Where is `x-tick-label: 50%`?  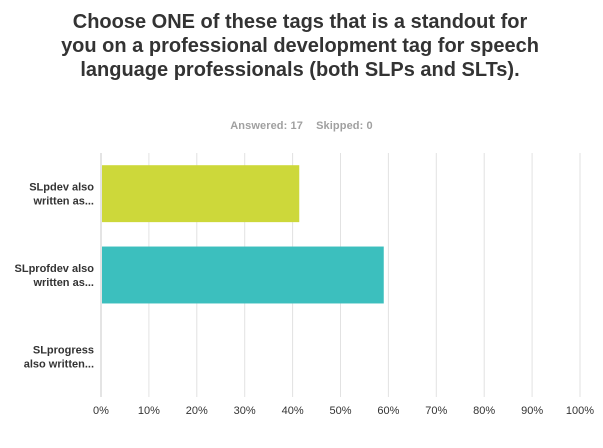
x-tick-label: 50% is located at coordinates (340, 411).